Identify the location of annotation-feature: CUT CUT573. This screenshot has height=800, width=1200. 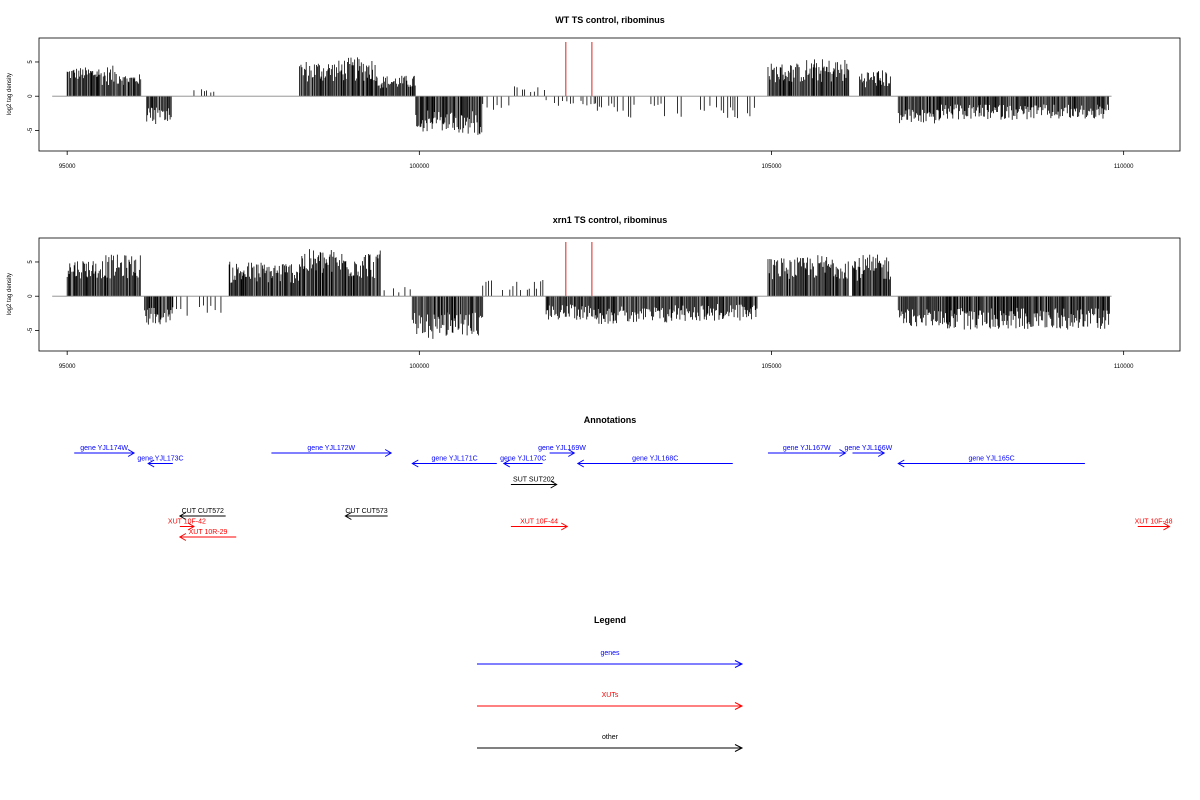
(366, 514).